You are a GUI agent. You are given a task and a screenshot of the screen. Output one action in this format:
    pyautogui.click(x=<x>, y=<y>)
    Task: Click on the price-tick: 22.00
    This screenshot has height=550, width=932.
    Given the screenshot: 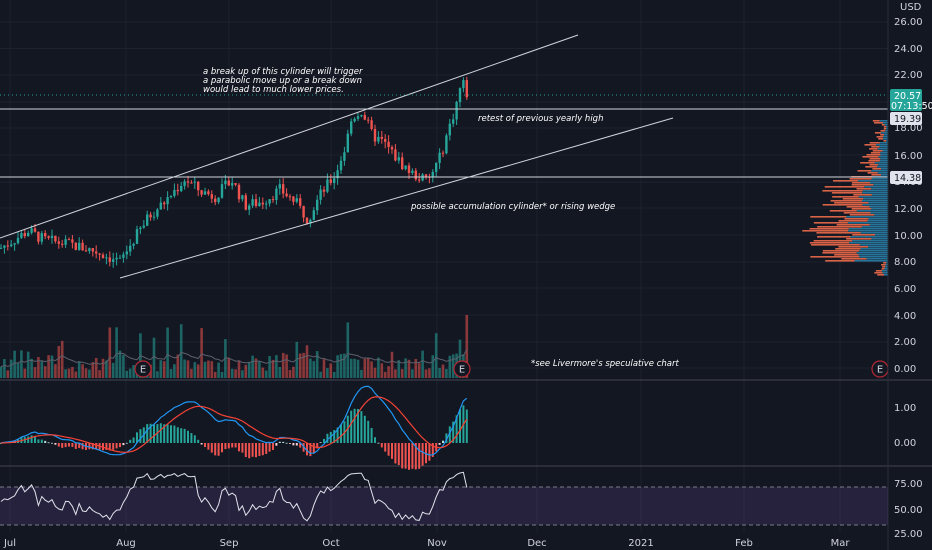 What is the action you would take?
    pyautogui.click(x=908, y=75)
    